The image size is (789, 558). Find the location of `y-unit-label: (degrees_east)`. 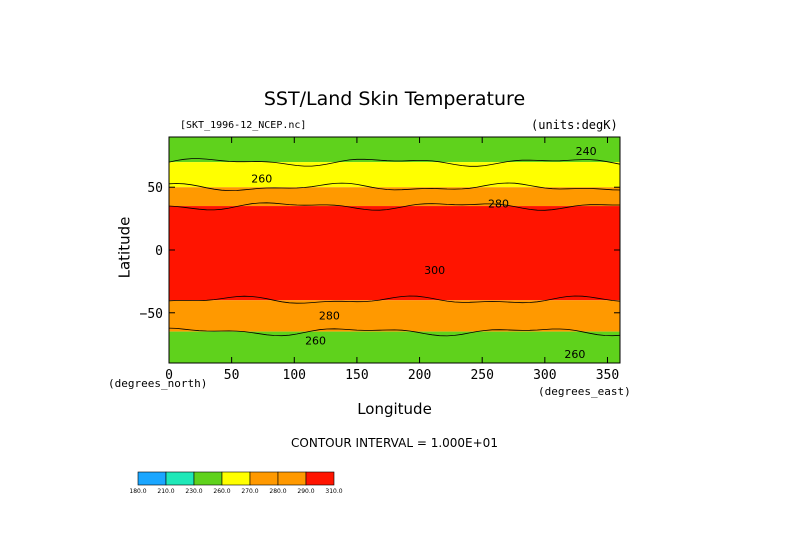

y-unit-label: (degrees_east) is located at coordinates (584, 391).